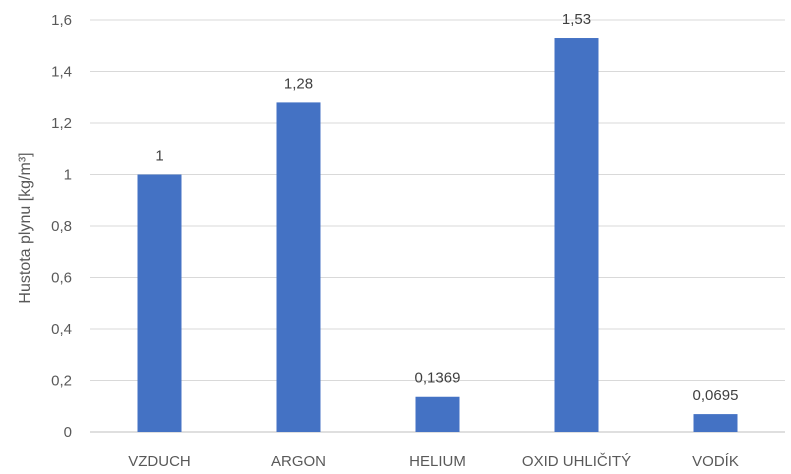 The image size is (791, 474). I want to click on y-tick-label: 0,8, so click(61, 226).